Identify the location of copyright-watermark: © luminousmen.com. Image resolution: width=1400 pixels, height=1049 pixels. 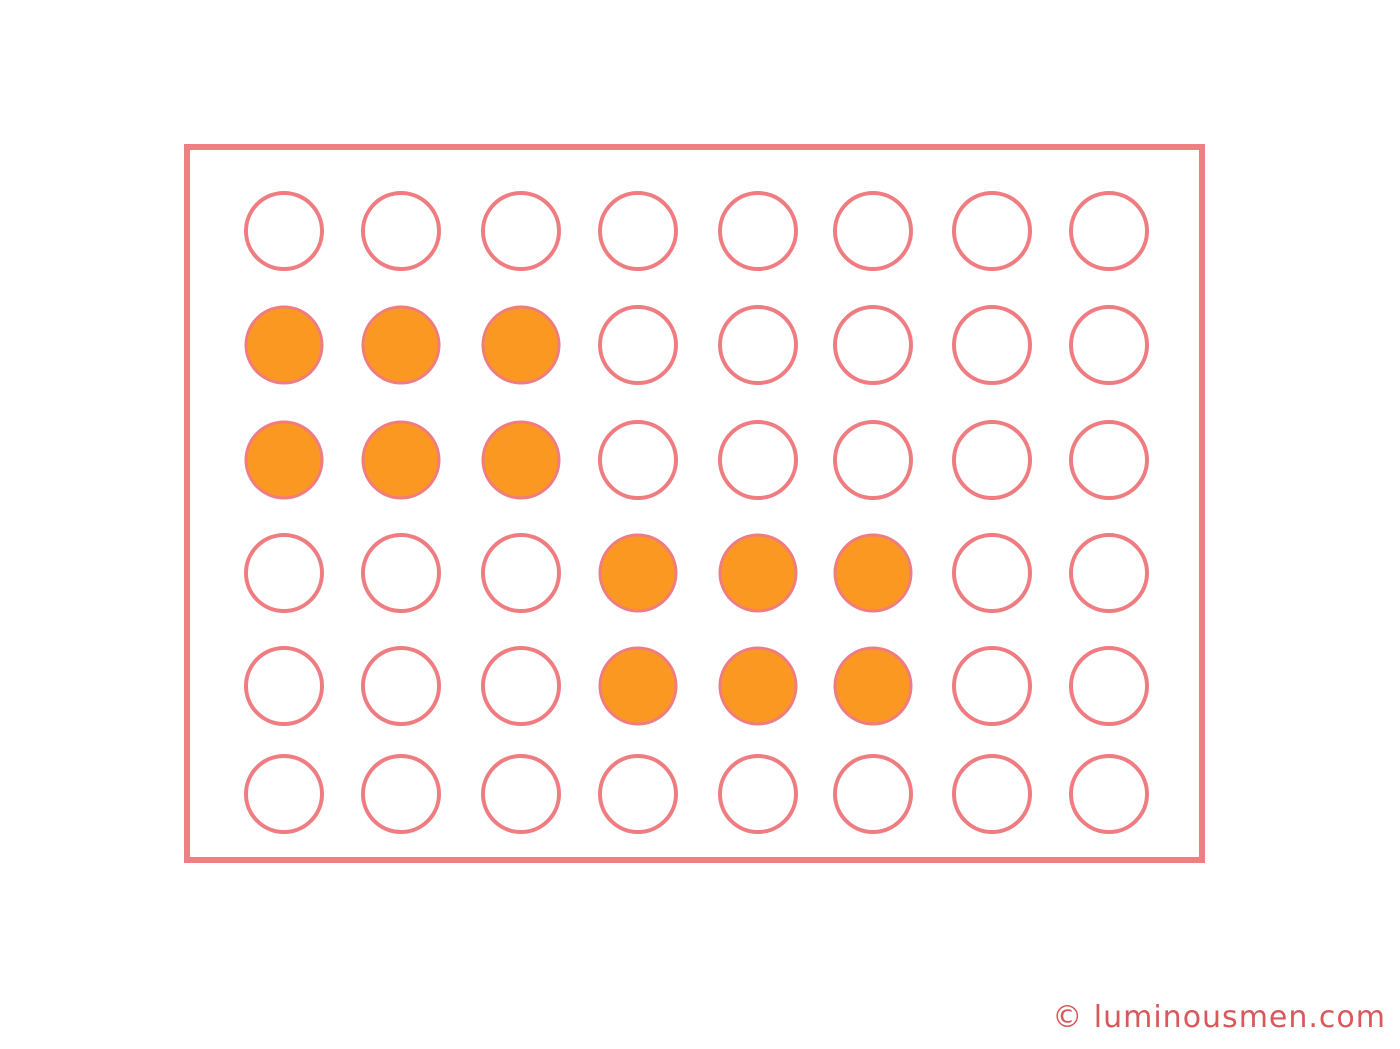
(1219, 1017).